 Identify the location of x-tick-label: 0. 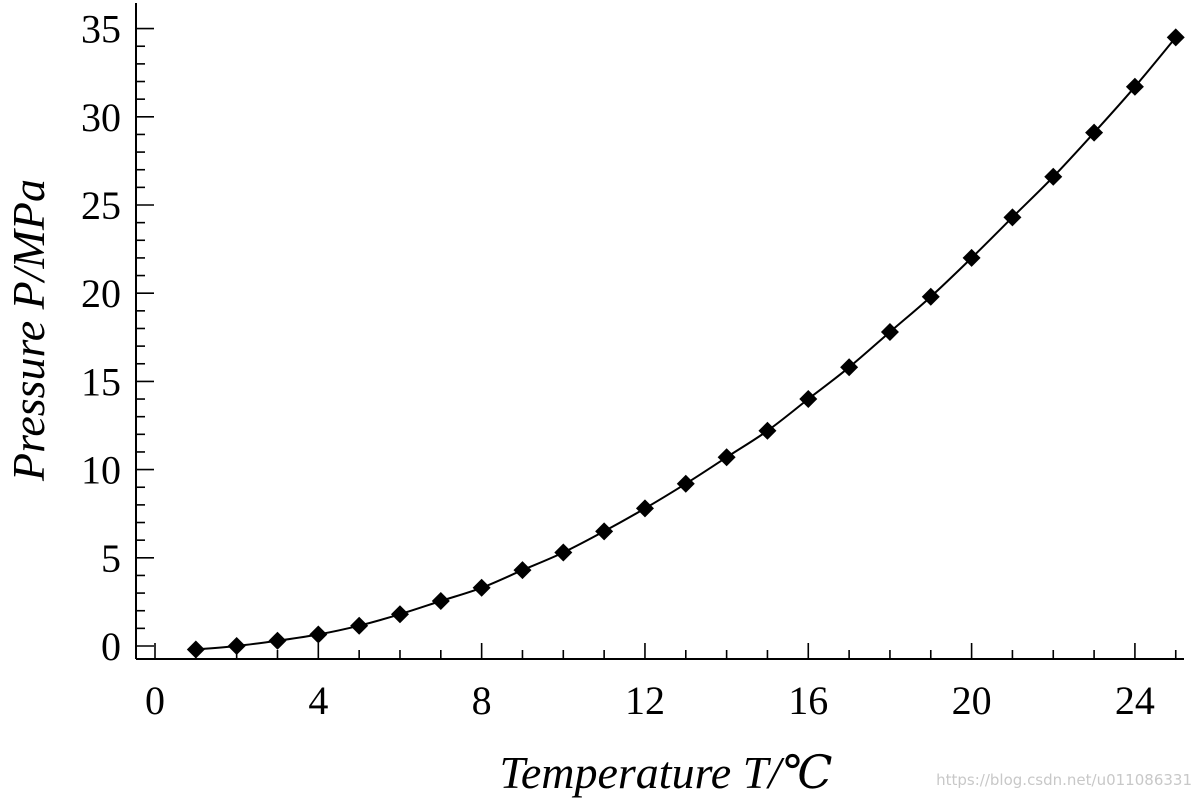
(155, 700).